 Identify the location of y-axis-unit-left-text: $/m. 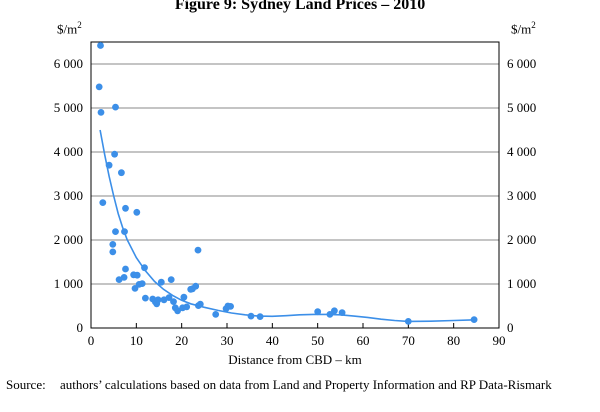
(67, 29).